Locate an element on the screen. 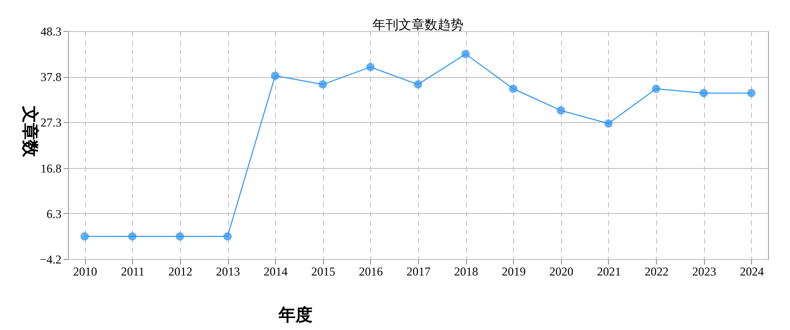 The height and width of the screenshot is (330, 790). x-tick-label: 2017 is located at coordinates (418, 271).